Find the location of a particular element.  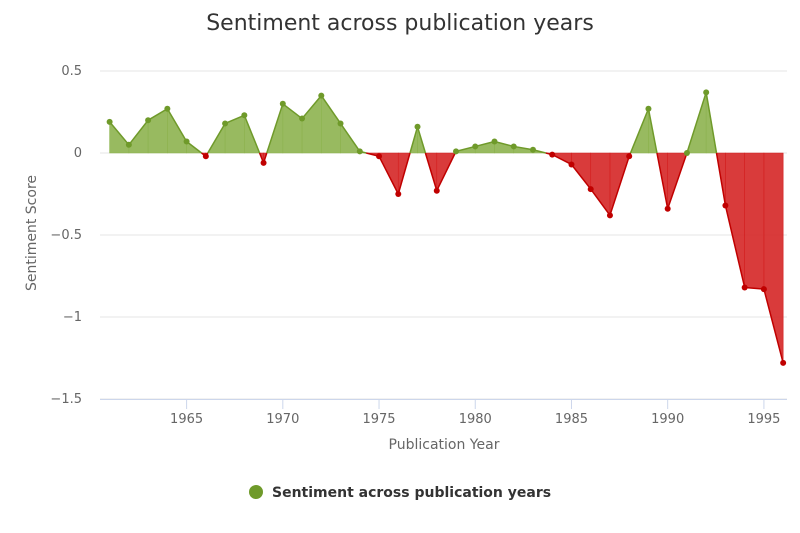

chart-title: Sentiment across publication years is located at coordinates (400, 23).